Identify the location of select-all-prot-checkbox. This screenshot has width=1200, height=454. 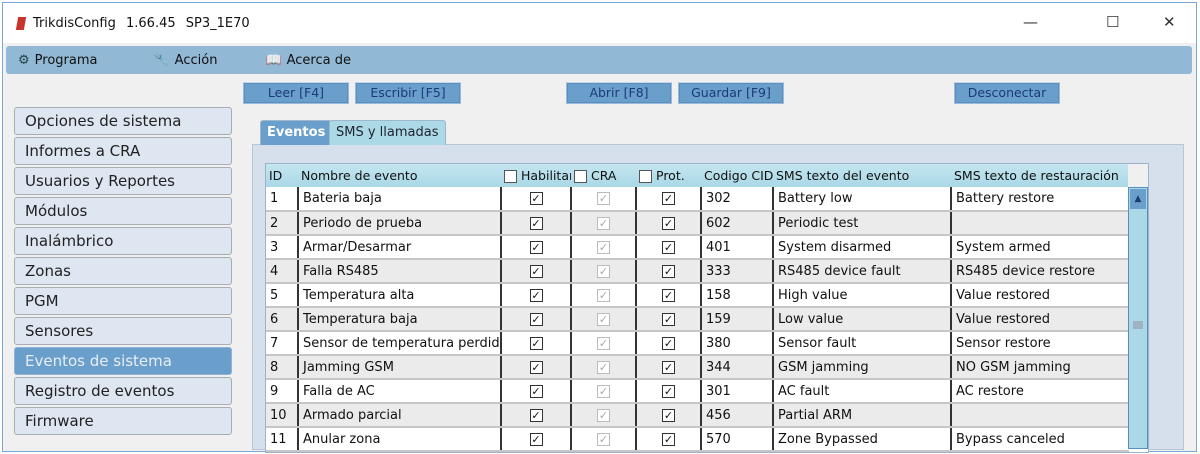
(645, 176).